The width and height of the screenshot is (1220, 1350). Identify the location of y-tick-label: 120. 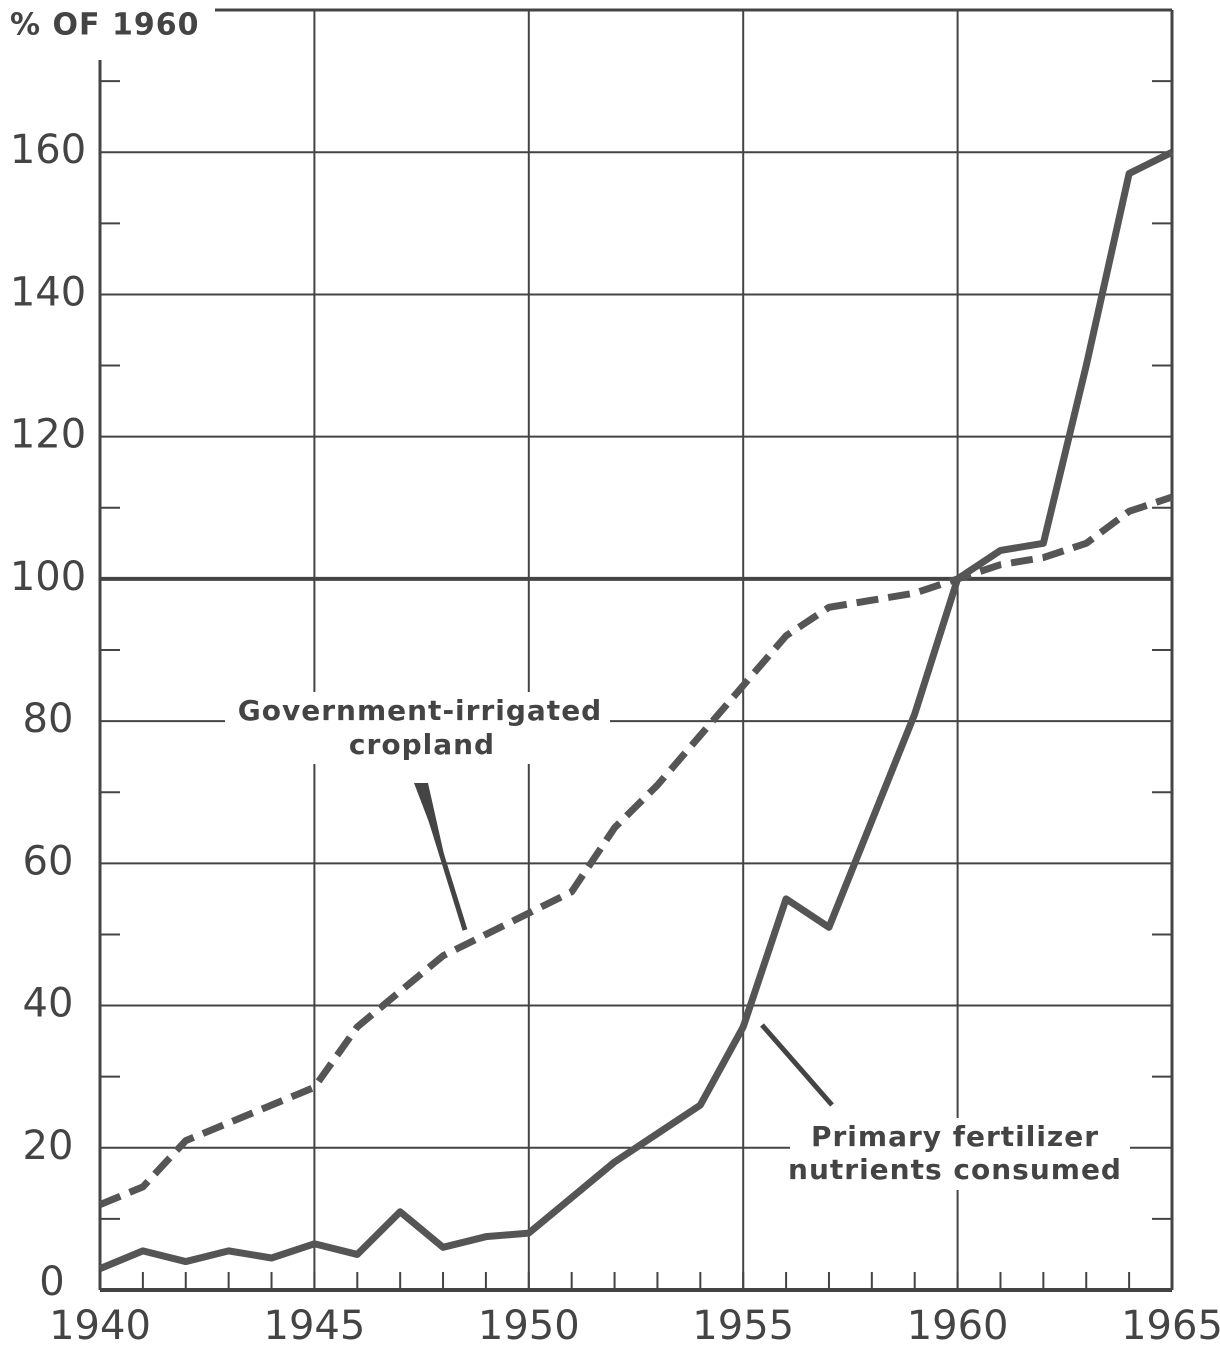
(48, 435).